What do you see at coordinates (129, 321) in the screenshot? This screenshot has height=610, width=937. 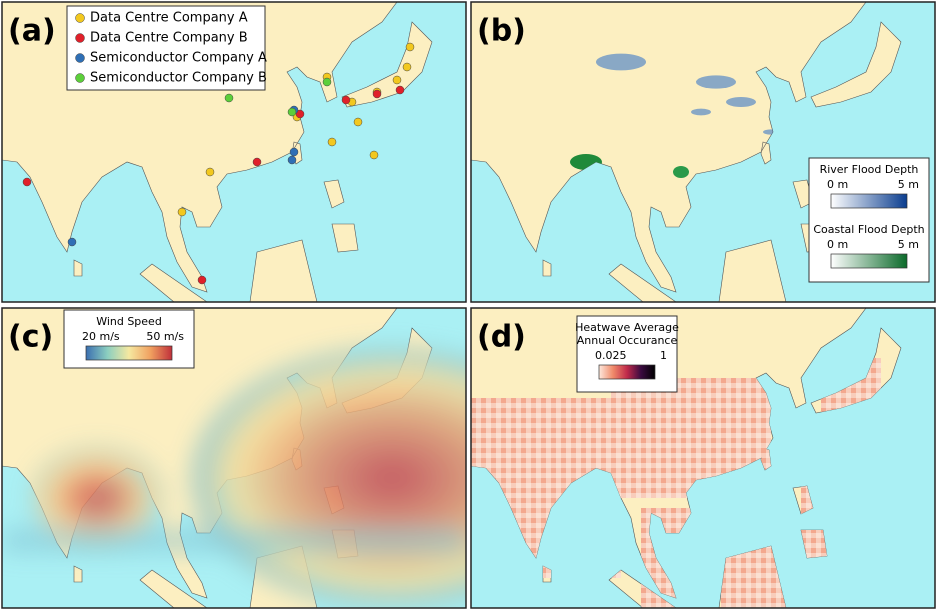 I see `legend-title: Wind Speed` at bounding box center [129, 321].